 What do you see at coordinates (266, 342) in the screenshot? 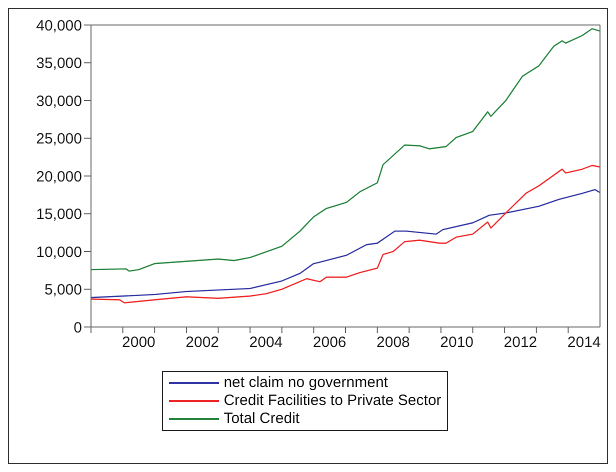
I see `x-tick-label: 2004` at bounding box center [266, 342].